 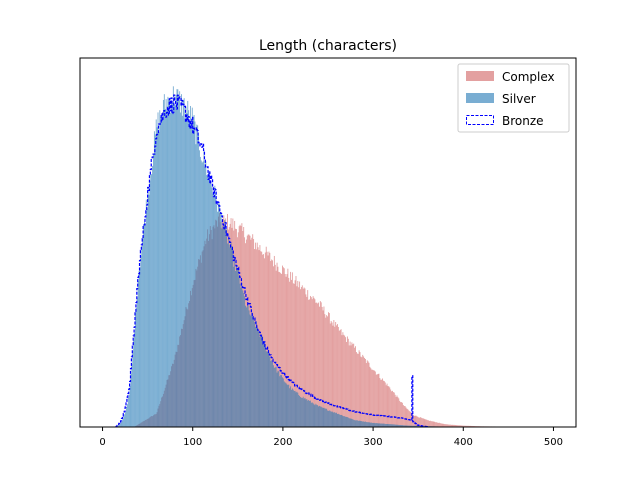 I want to click on legend-label: Complex, so click(x=528, y=77).